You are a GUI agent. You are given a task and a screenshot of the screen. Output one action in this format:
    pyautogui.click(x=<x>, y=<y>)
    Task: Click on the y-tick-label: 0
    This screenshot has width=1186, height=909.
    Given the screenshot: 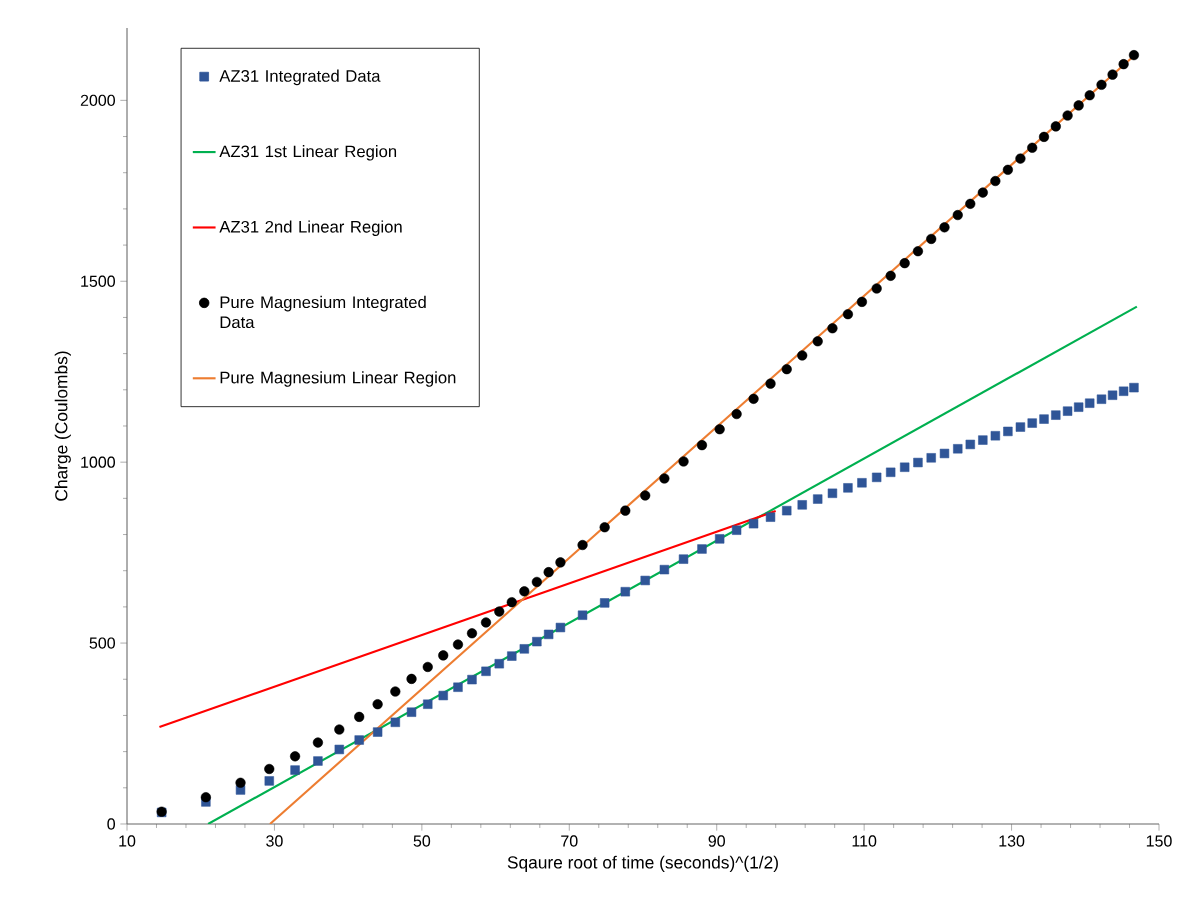 What is the action you would take?
    pyautogui.click(x=111, y=824)
    